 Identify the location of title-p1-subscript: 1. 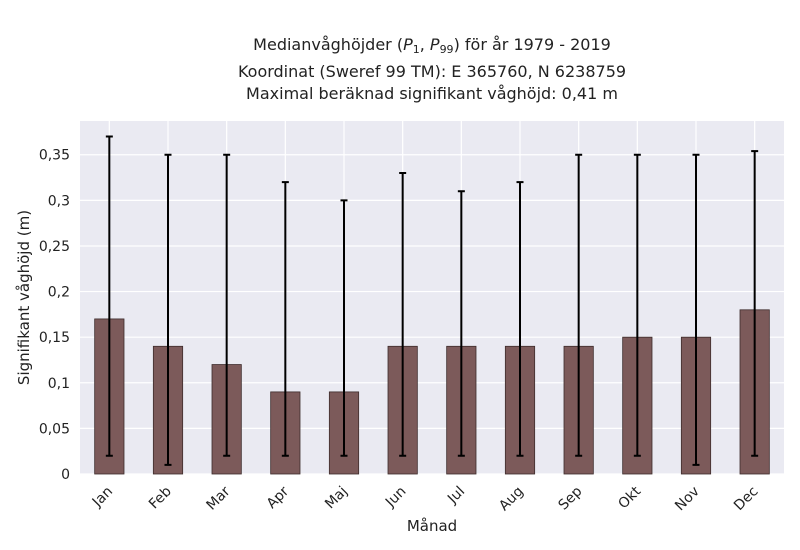
(416, 49).